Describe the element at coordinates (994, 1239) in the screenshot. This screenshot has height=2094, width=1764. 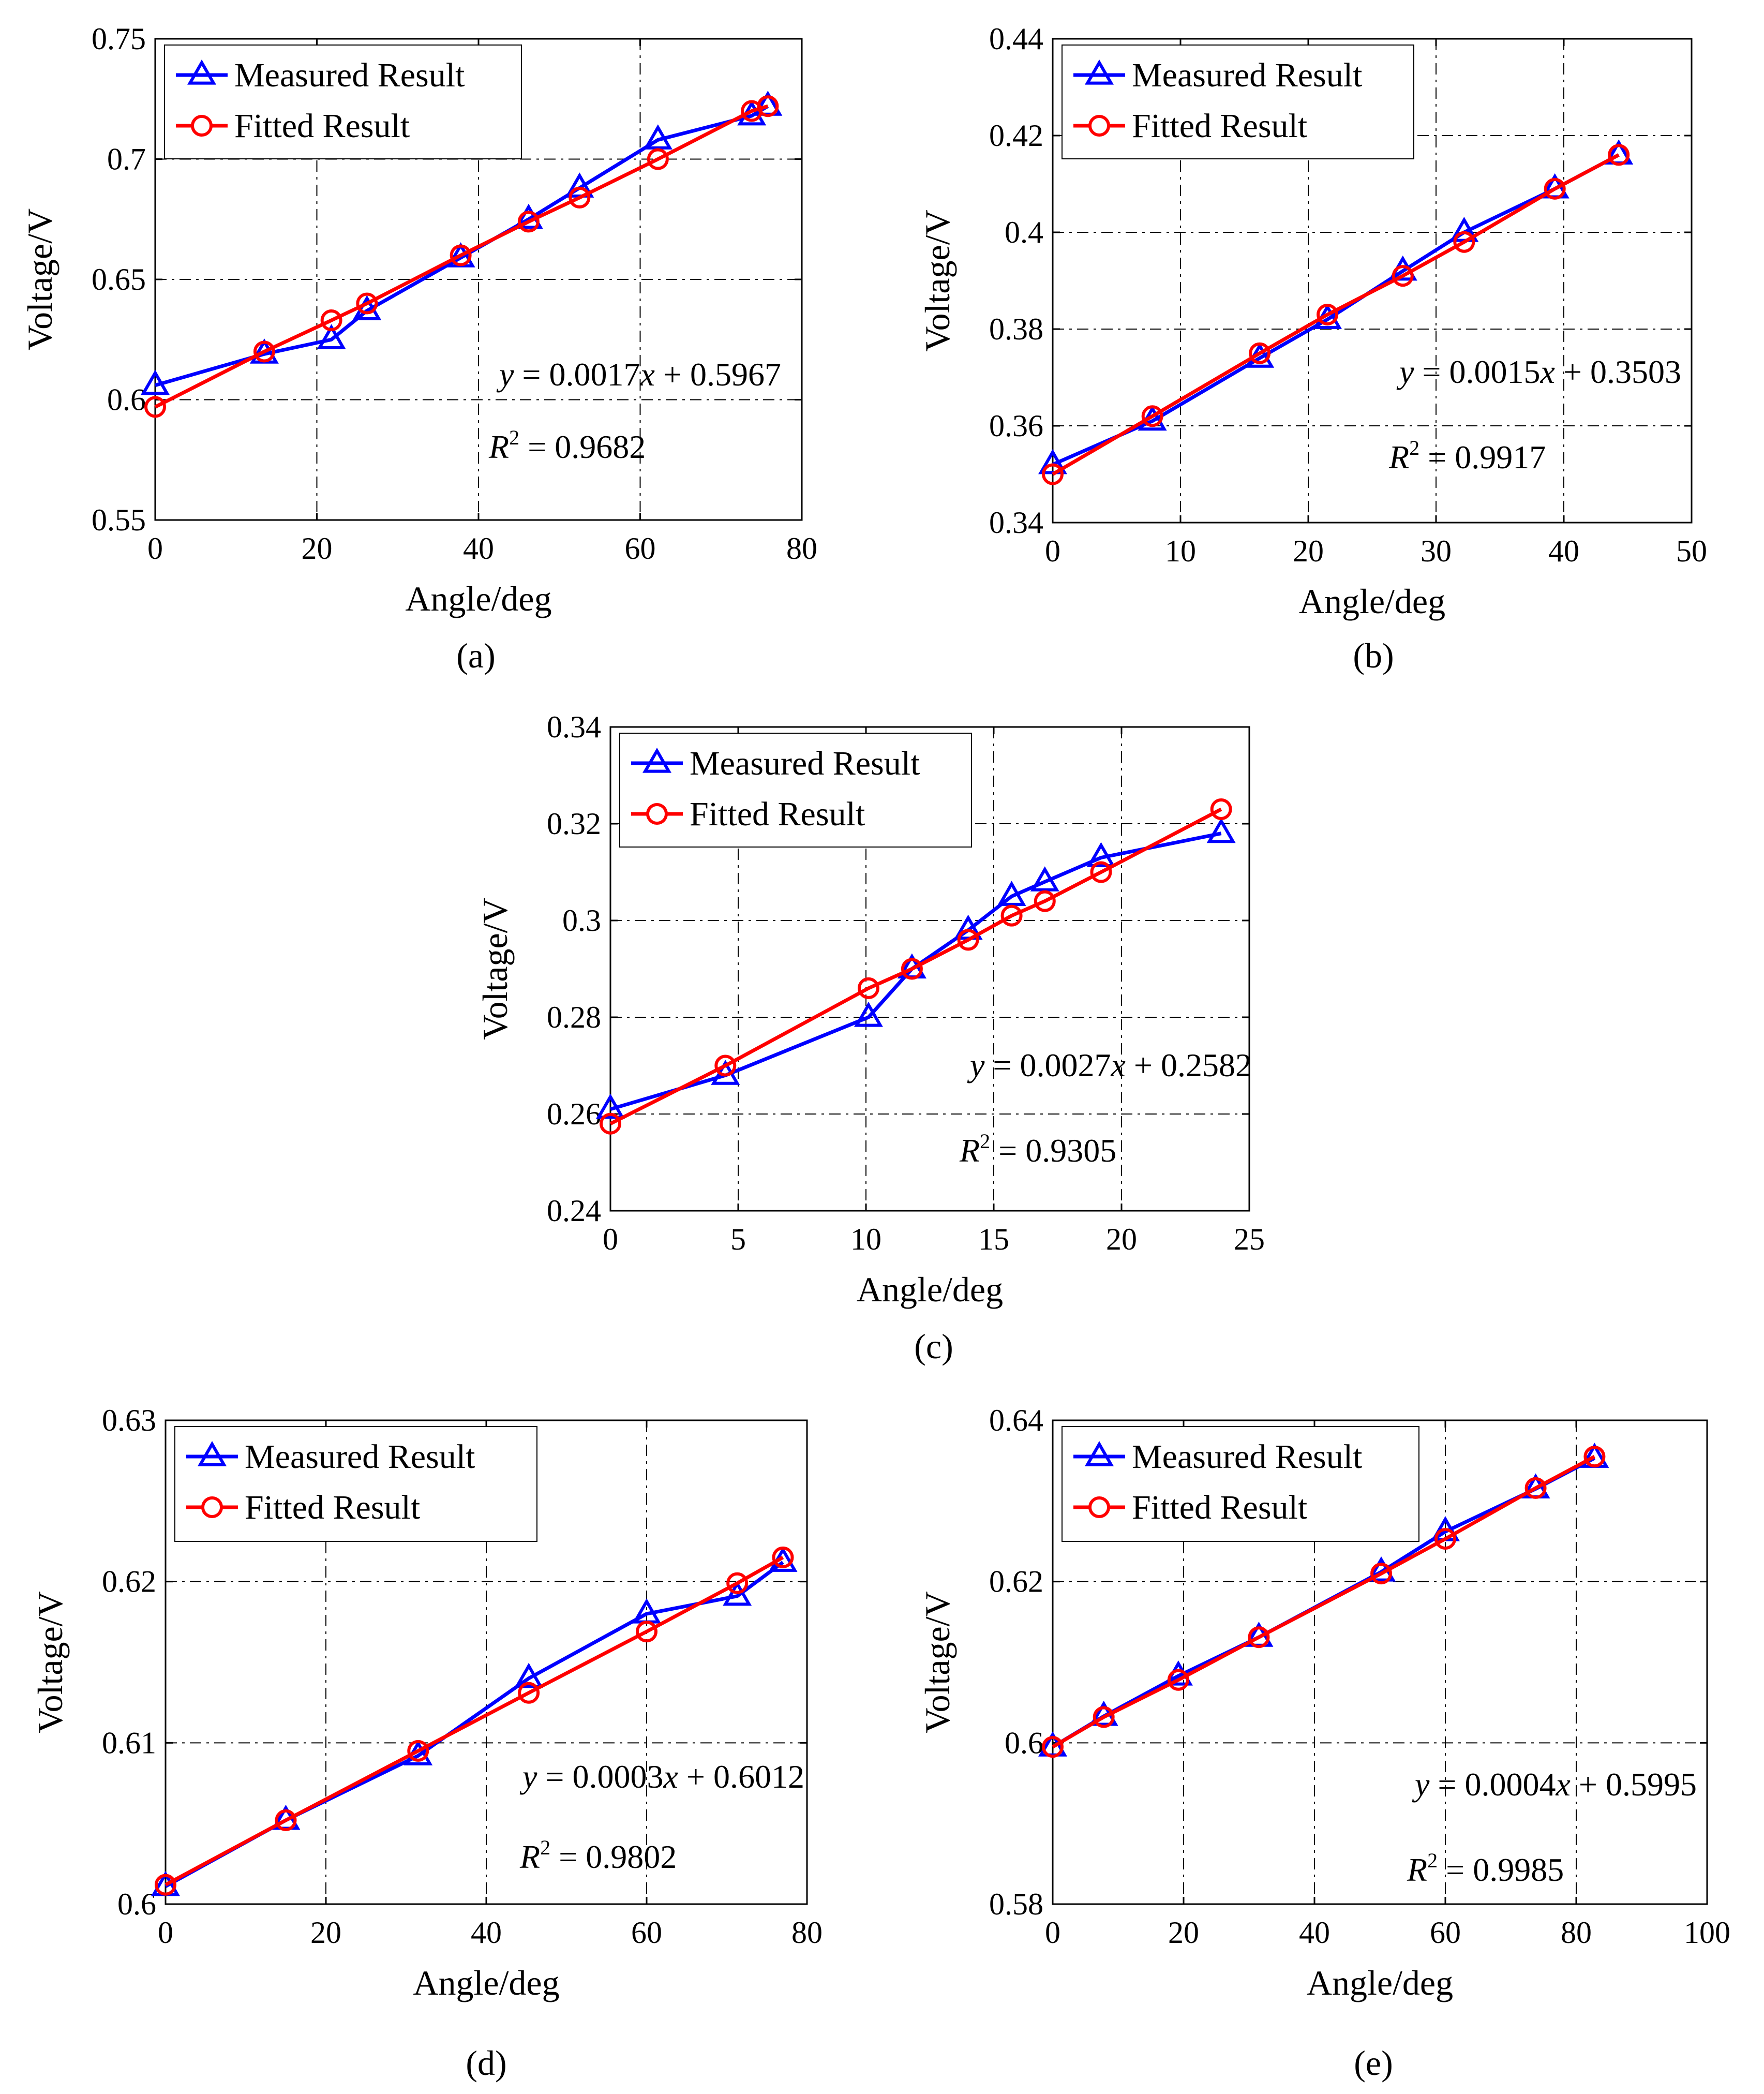
I see `x-tick-label: 15` at that location.